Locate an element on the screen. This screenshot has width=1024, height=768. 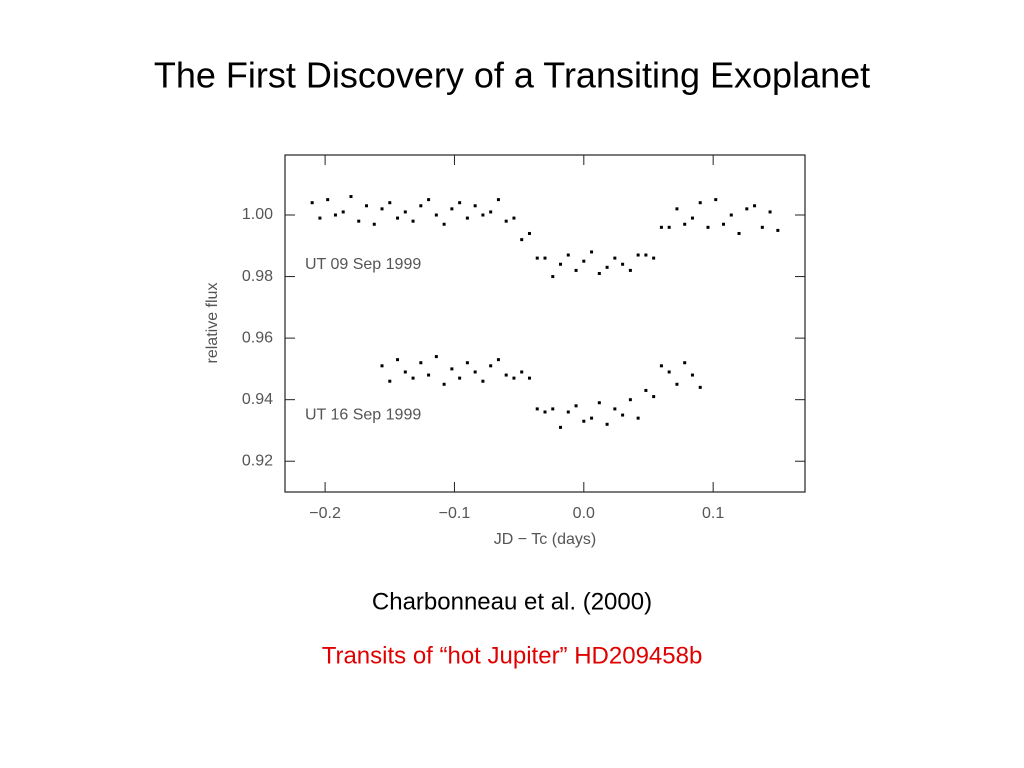
y-tick-label: 1.00 is located at coordinates (257, 214).